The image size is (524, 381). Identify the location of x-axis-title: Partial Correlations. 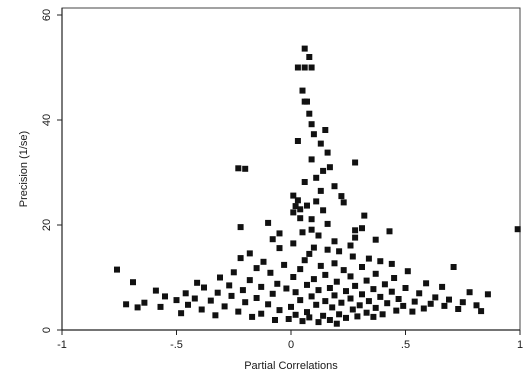
(291, 366).